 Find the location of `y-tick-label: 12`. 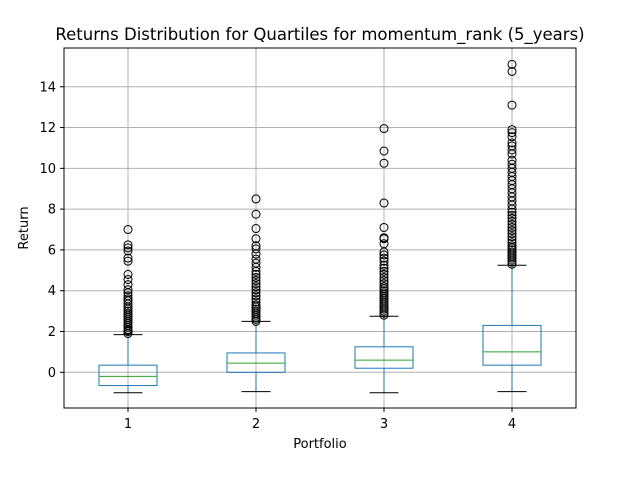

y-tick-label: 12 is located at coordinates (47, 128).